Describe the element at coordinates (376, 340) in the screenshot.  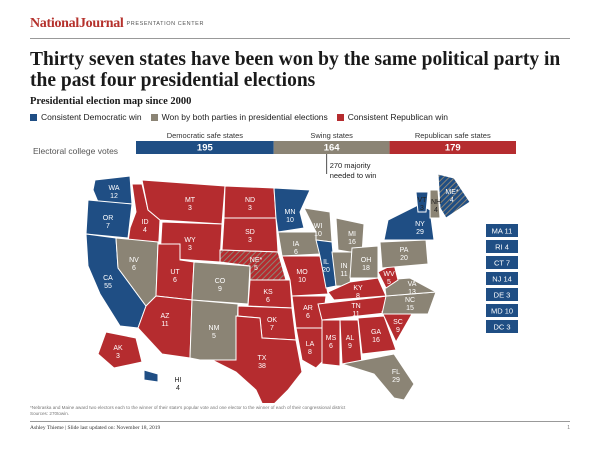
I see `state-votes-ga: 16` at that location.